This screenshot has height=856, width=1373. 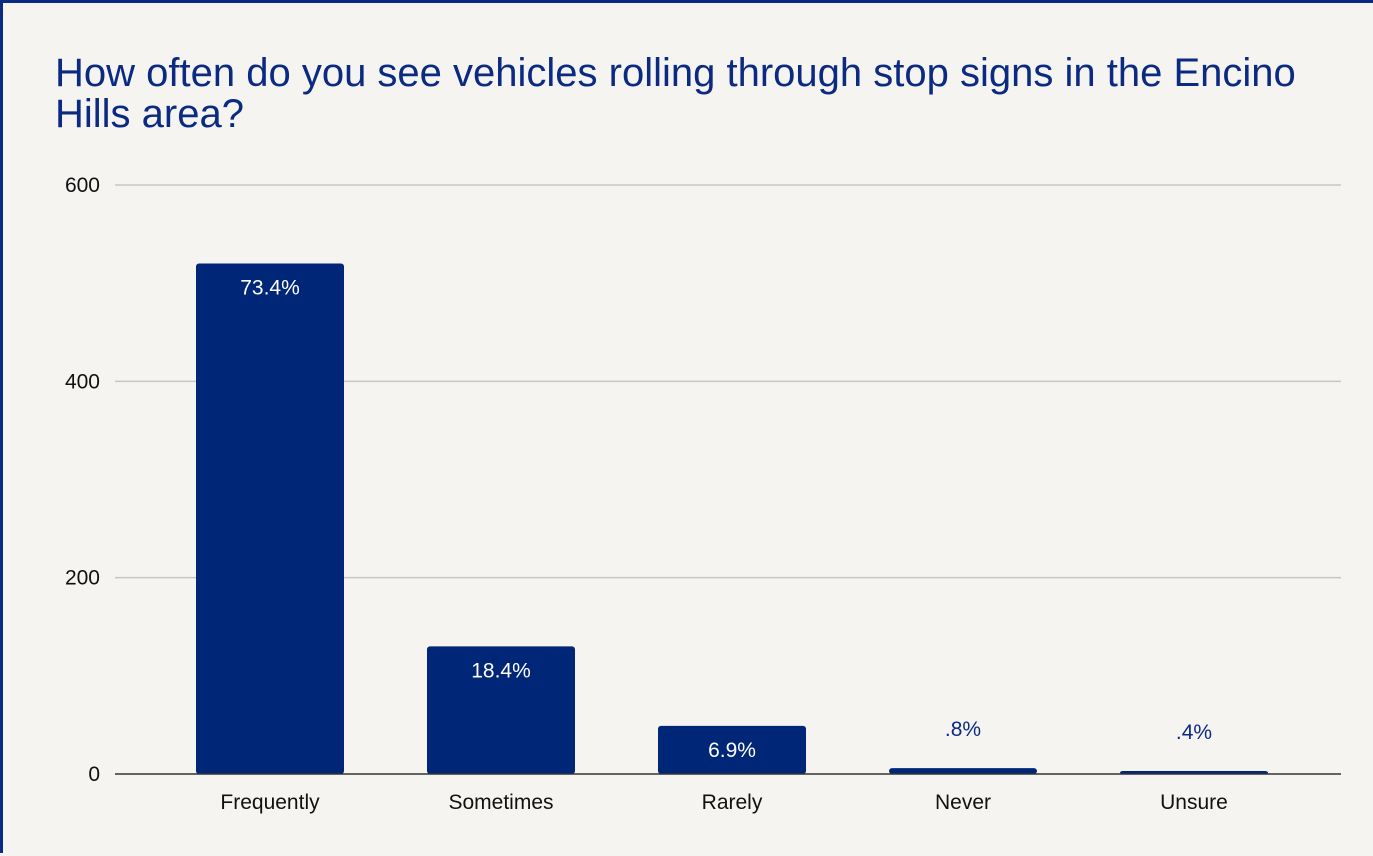 What do you see at coordinates (732, 802) in the screenshot?
I see `x-tick-label: Rarely` at bounding box center [732, 802].